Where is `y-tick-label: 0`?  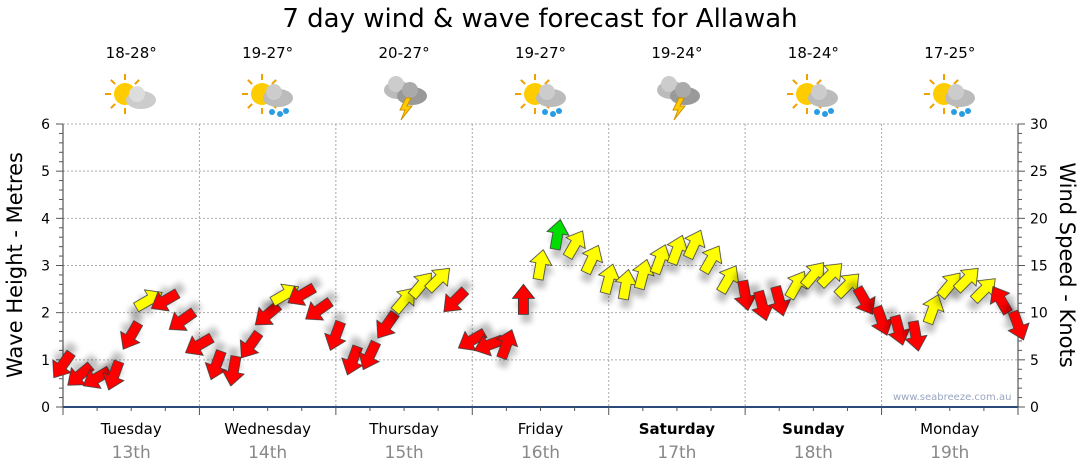
y-tick-label: 0 is located at coordinates (45, 408).